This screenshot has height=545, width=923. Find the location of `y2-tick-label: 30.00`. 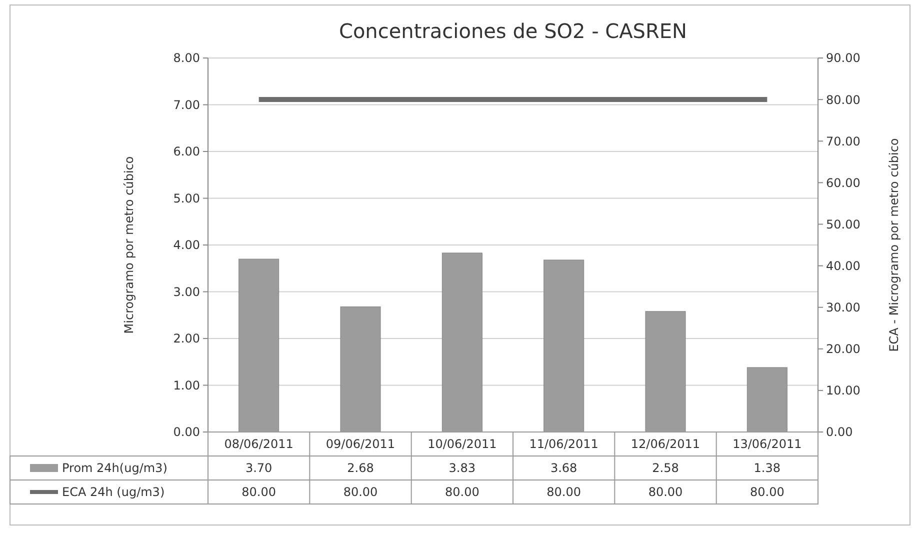

y2-tick-label: 30.00 is located at coordinates (843, 307).